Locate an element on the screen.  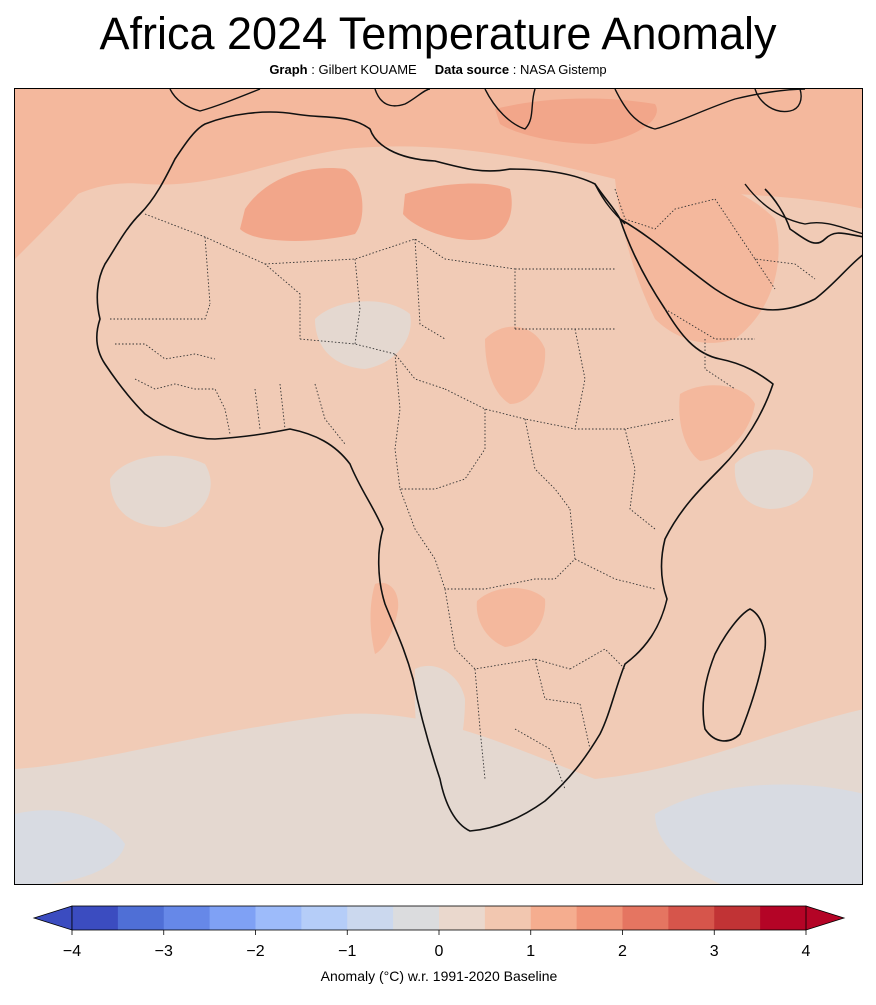
anomaly-zone-indian-ocean-neutral is located at coordinates (774, 479).